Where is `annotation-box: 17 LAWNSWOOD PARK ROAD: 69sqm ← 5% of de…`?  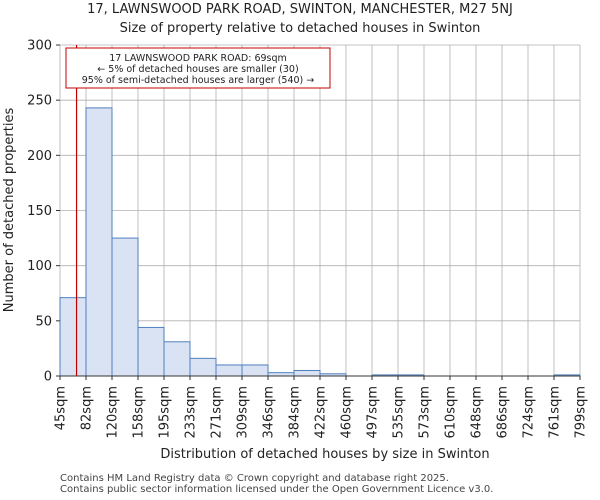
annotation-box: 17 LAWNSWOOD PARK ROAD: 69sqm ← 5% of de… is located at coordinates (198, 68).